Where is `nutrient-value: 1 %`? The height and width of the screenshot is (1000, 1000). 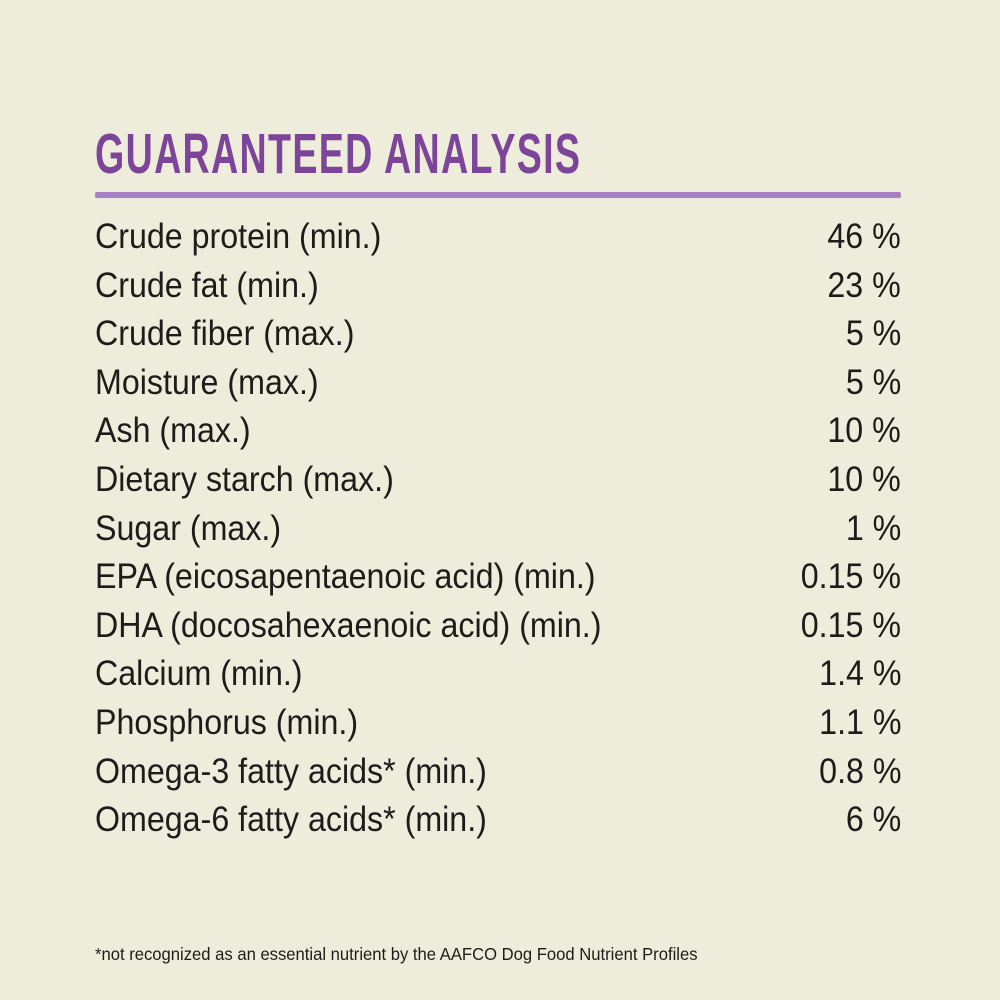 nutrient-value: 1 % is located at coordinates (873, 528).